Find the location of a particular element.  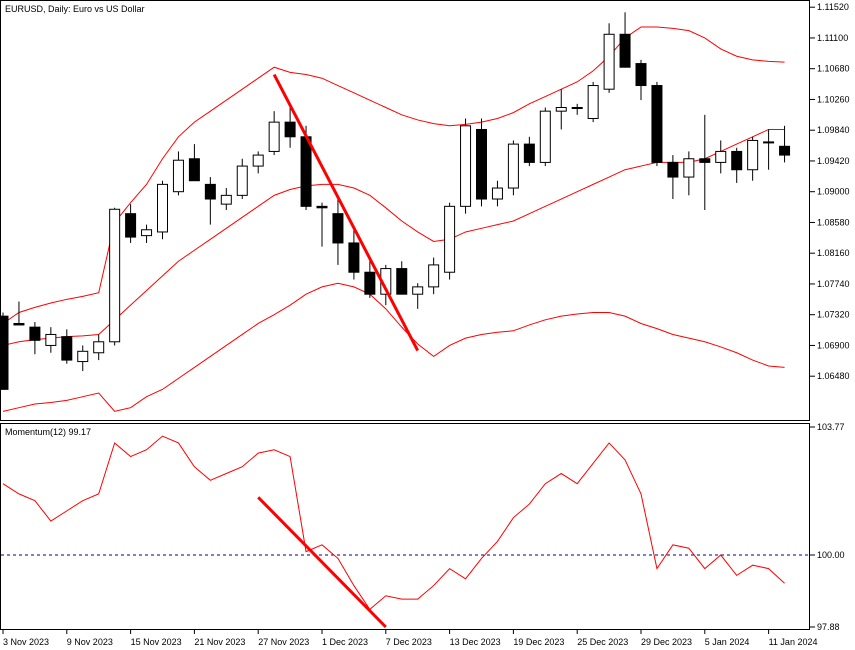

date-tick-label: 3 Nov 2023 is located at coordinates (26, 642).